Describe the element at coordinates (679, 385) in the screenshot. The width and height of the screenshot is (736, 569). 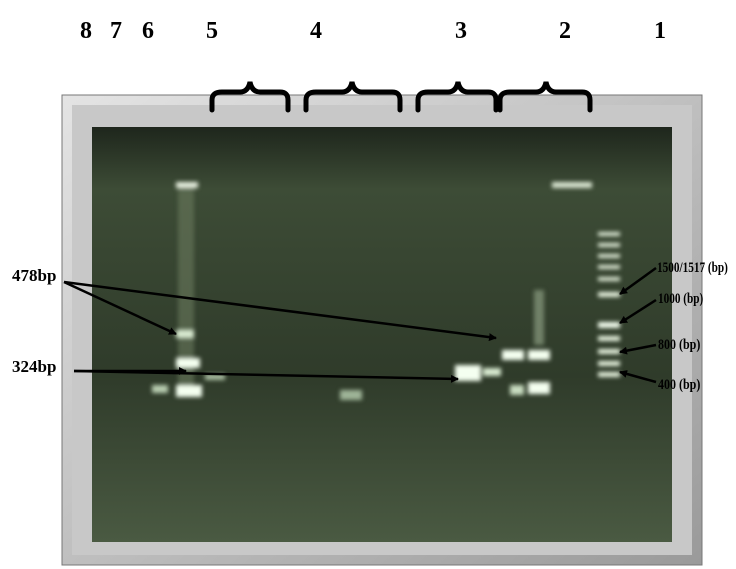
I see `ladder-label: 400 (bp)` at that location.